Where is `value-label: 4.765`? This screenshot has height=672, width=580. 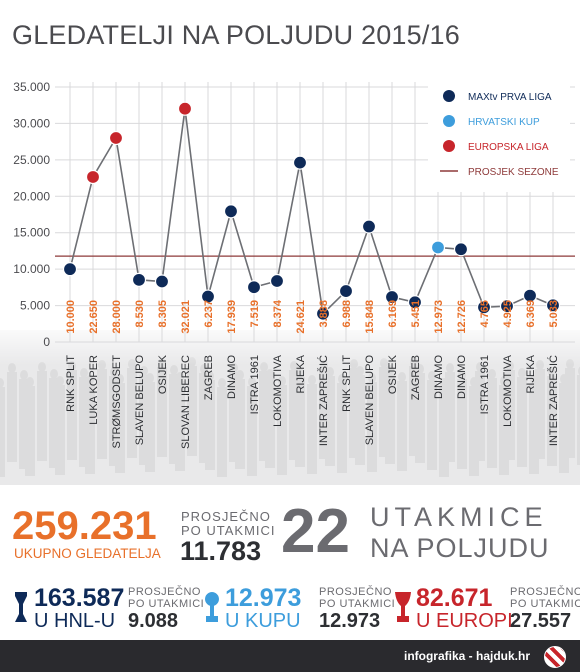
value-label: 4.765 is located at coordinates (485, 314).